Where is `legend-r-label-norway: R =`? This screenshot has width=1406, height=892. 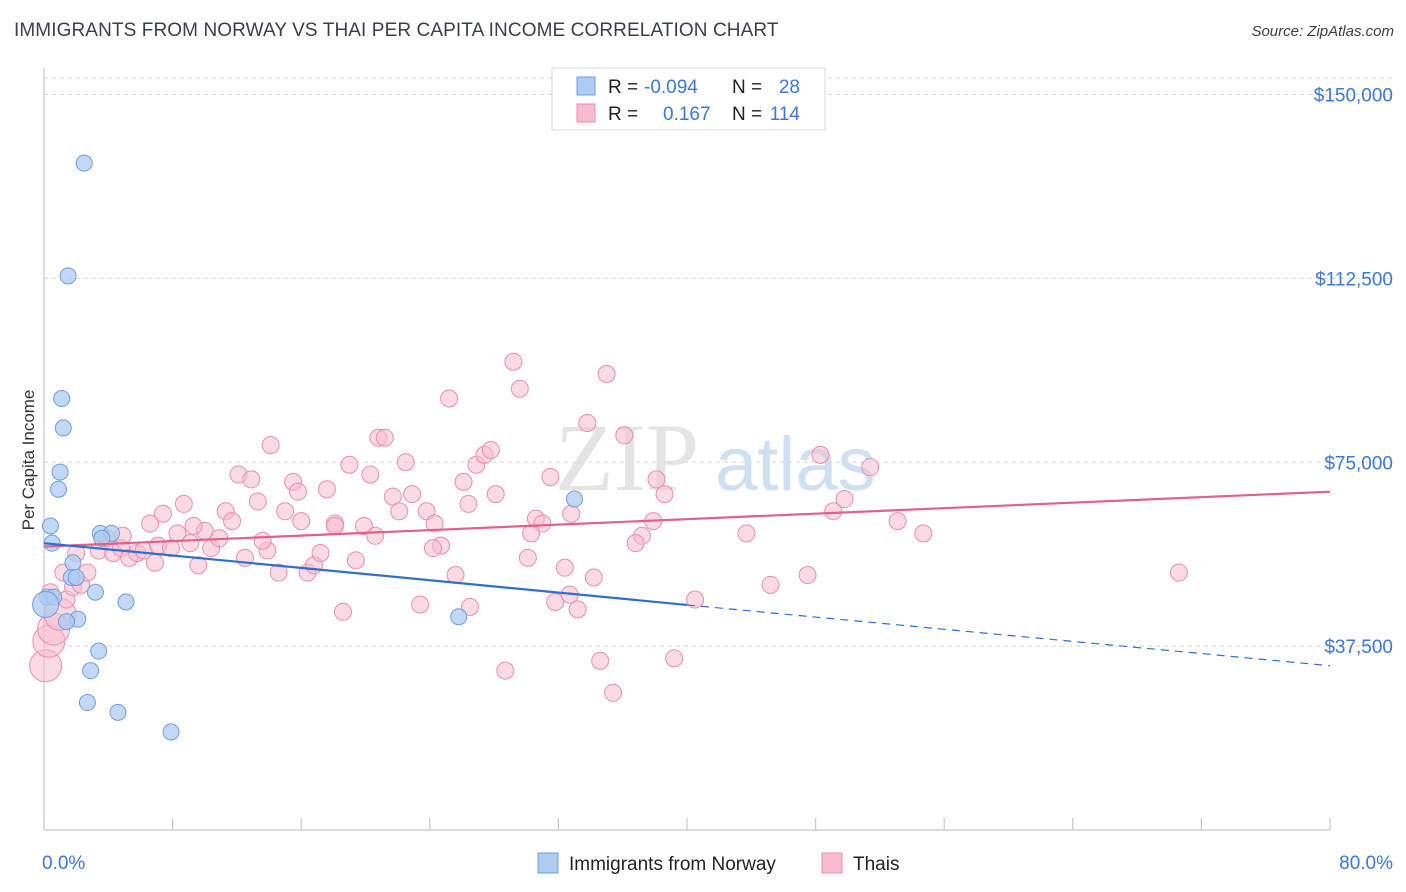 legend-r-label-norway: R = is located at coordinates (623, 87).